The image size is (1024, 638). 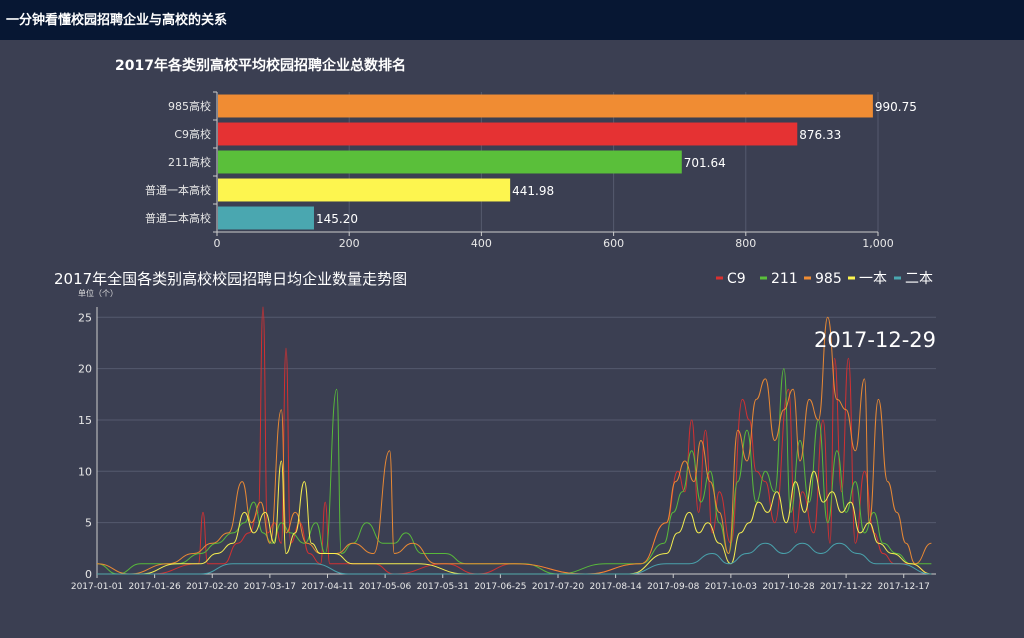 What do you see at coordinates (337, 219) in the screenshot?
I see `bar-value-label: 145.20` at bounding box center [337, 219].